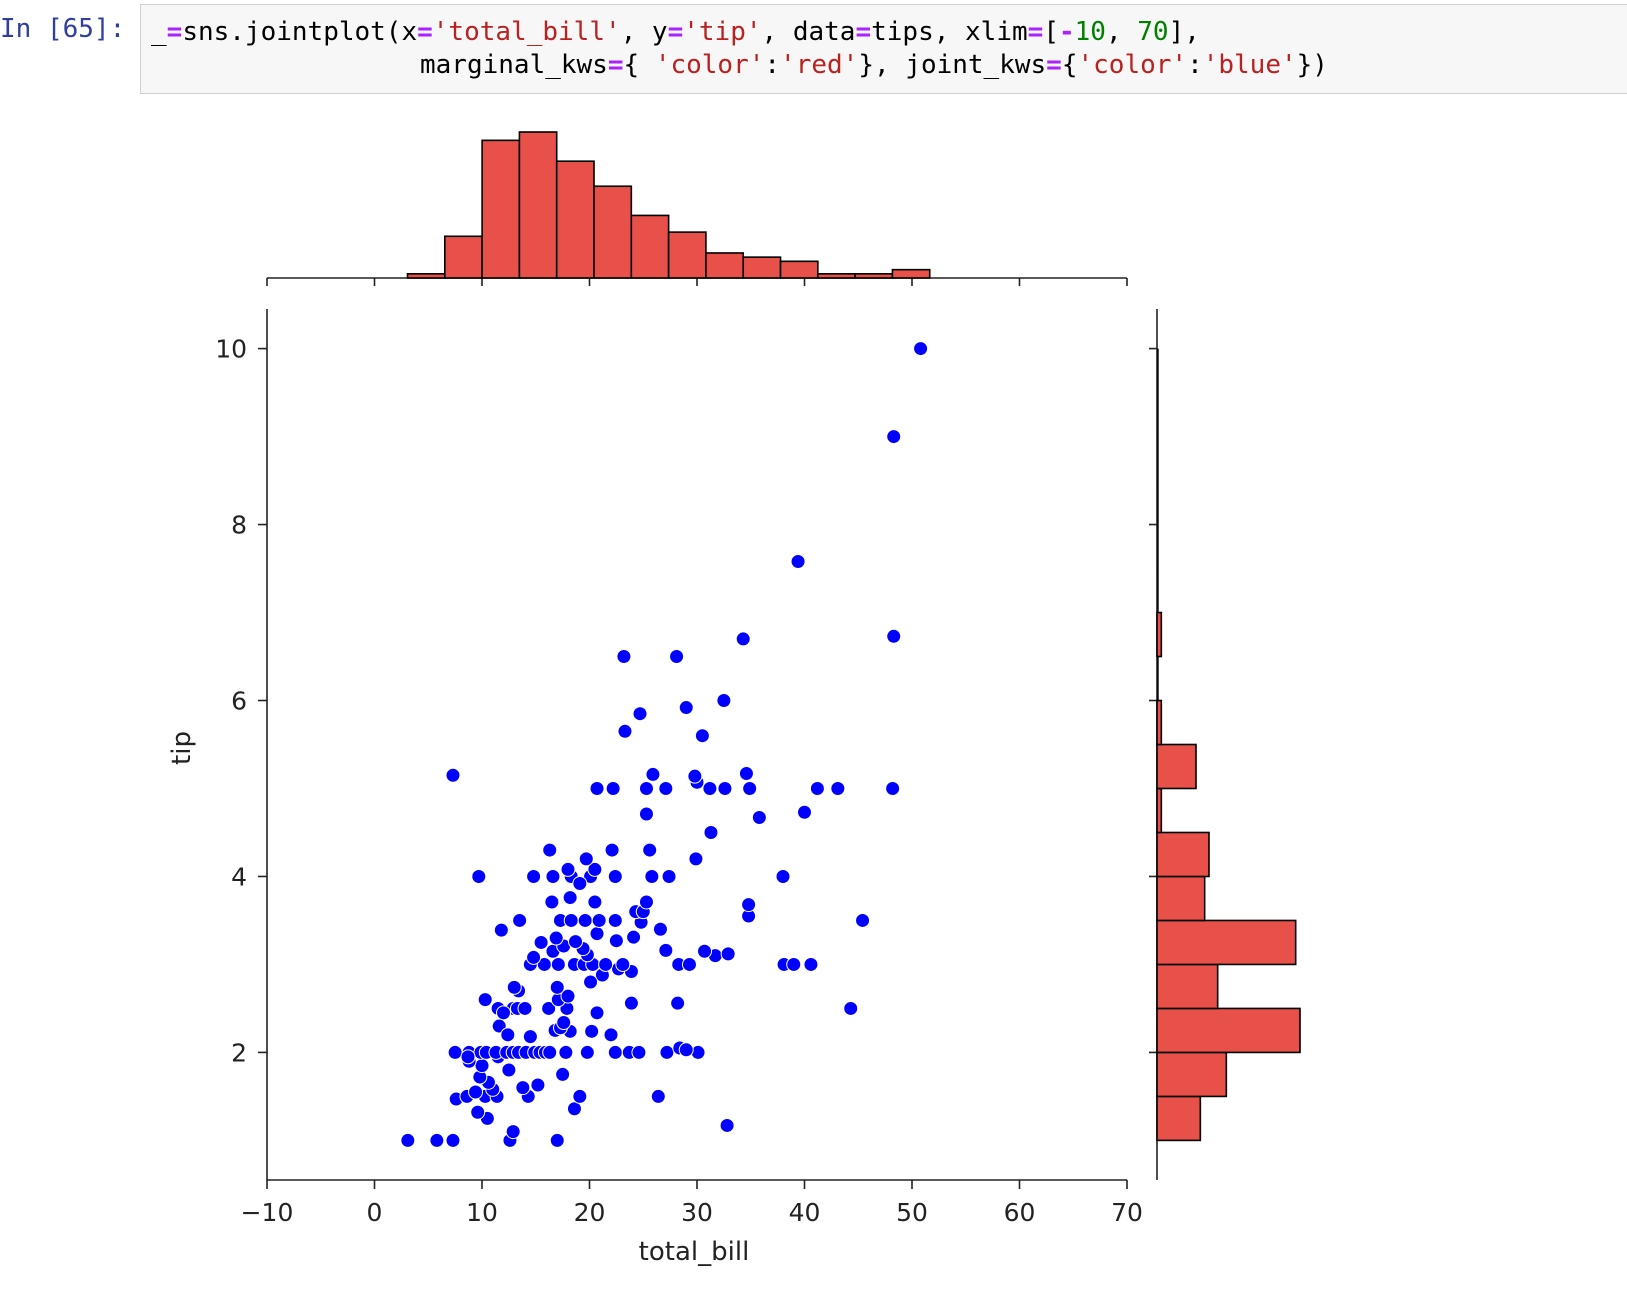 Image resolution: width=1627 pixels, height=1310 pixels. What do you see at coordinates (1184, 32) in the screenshot?
I see `code-token: ],` at bounding box center [1184, 32].